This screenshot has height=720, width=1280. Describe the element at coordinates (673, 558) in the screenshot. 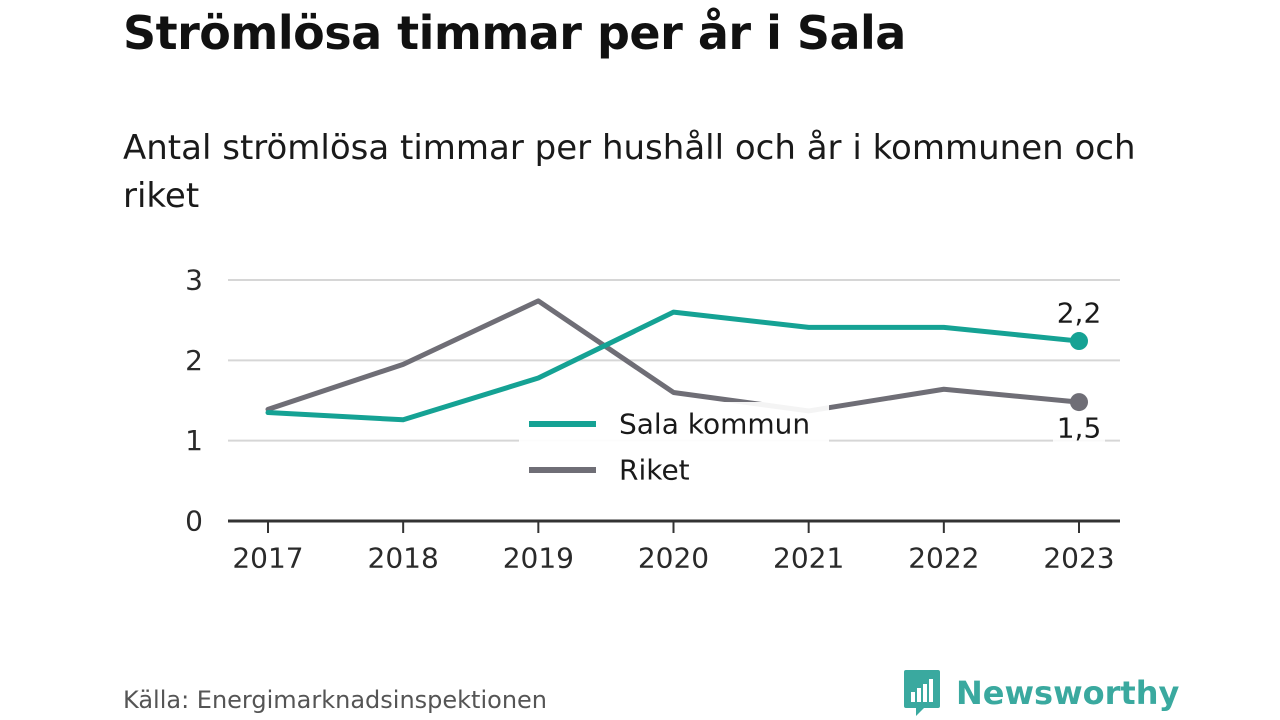

I see `x-tick-label: 2020` at that location.